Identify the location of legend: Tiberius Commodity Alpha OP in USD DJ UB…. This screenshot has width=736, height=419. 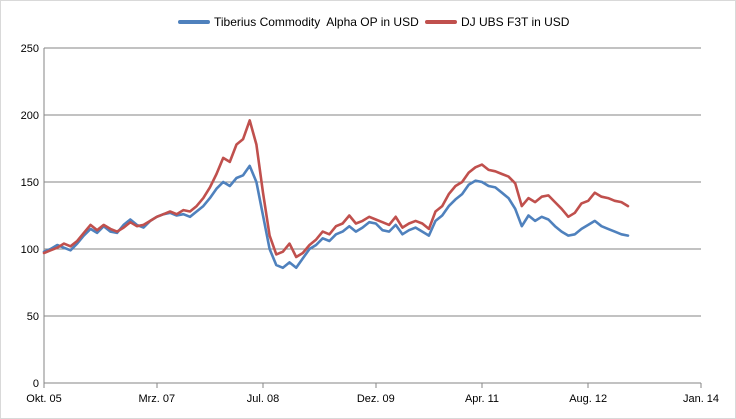
(368, 22).